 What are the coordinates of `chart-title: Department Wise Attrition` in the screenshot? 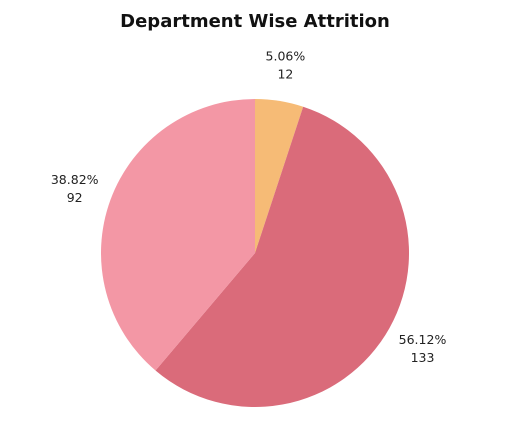 It's located at (255, 21).